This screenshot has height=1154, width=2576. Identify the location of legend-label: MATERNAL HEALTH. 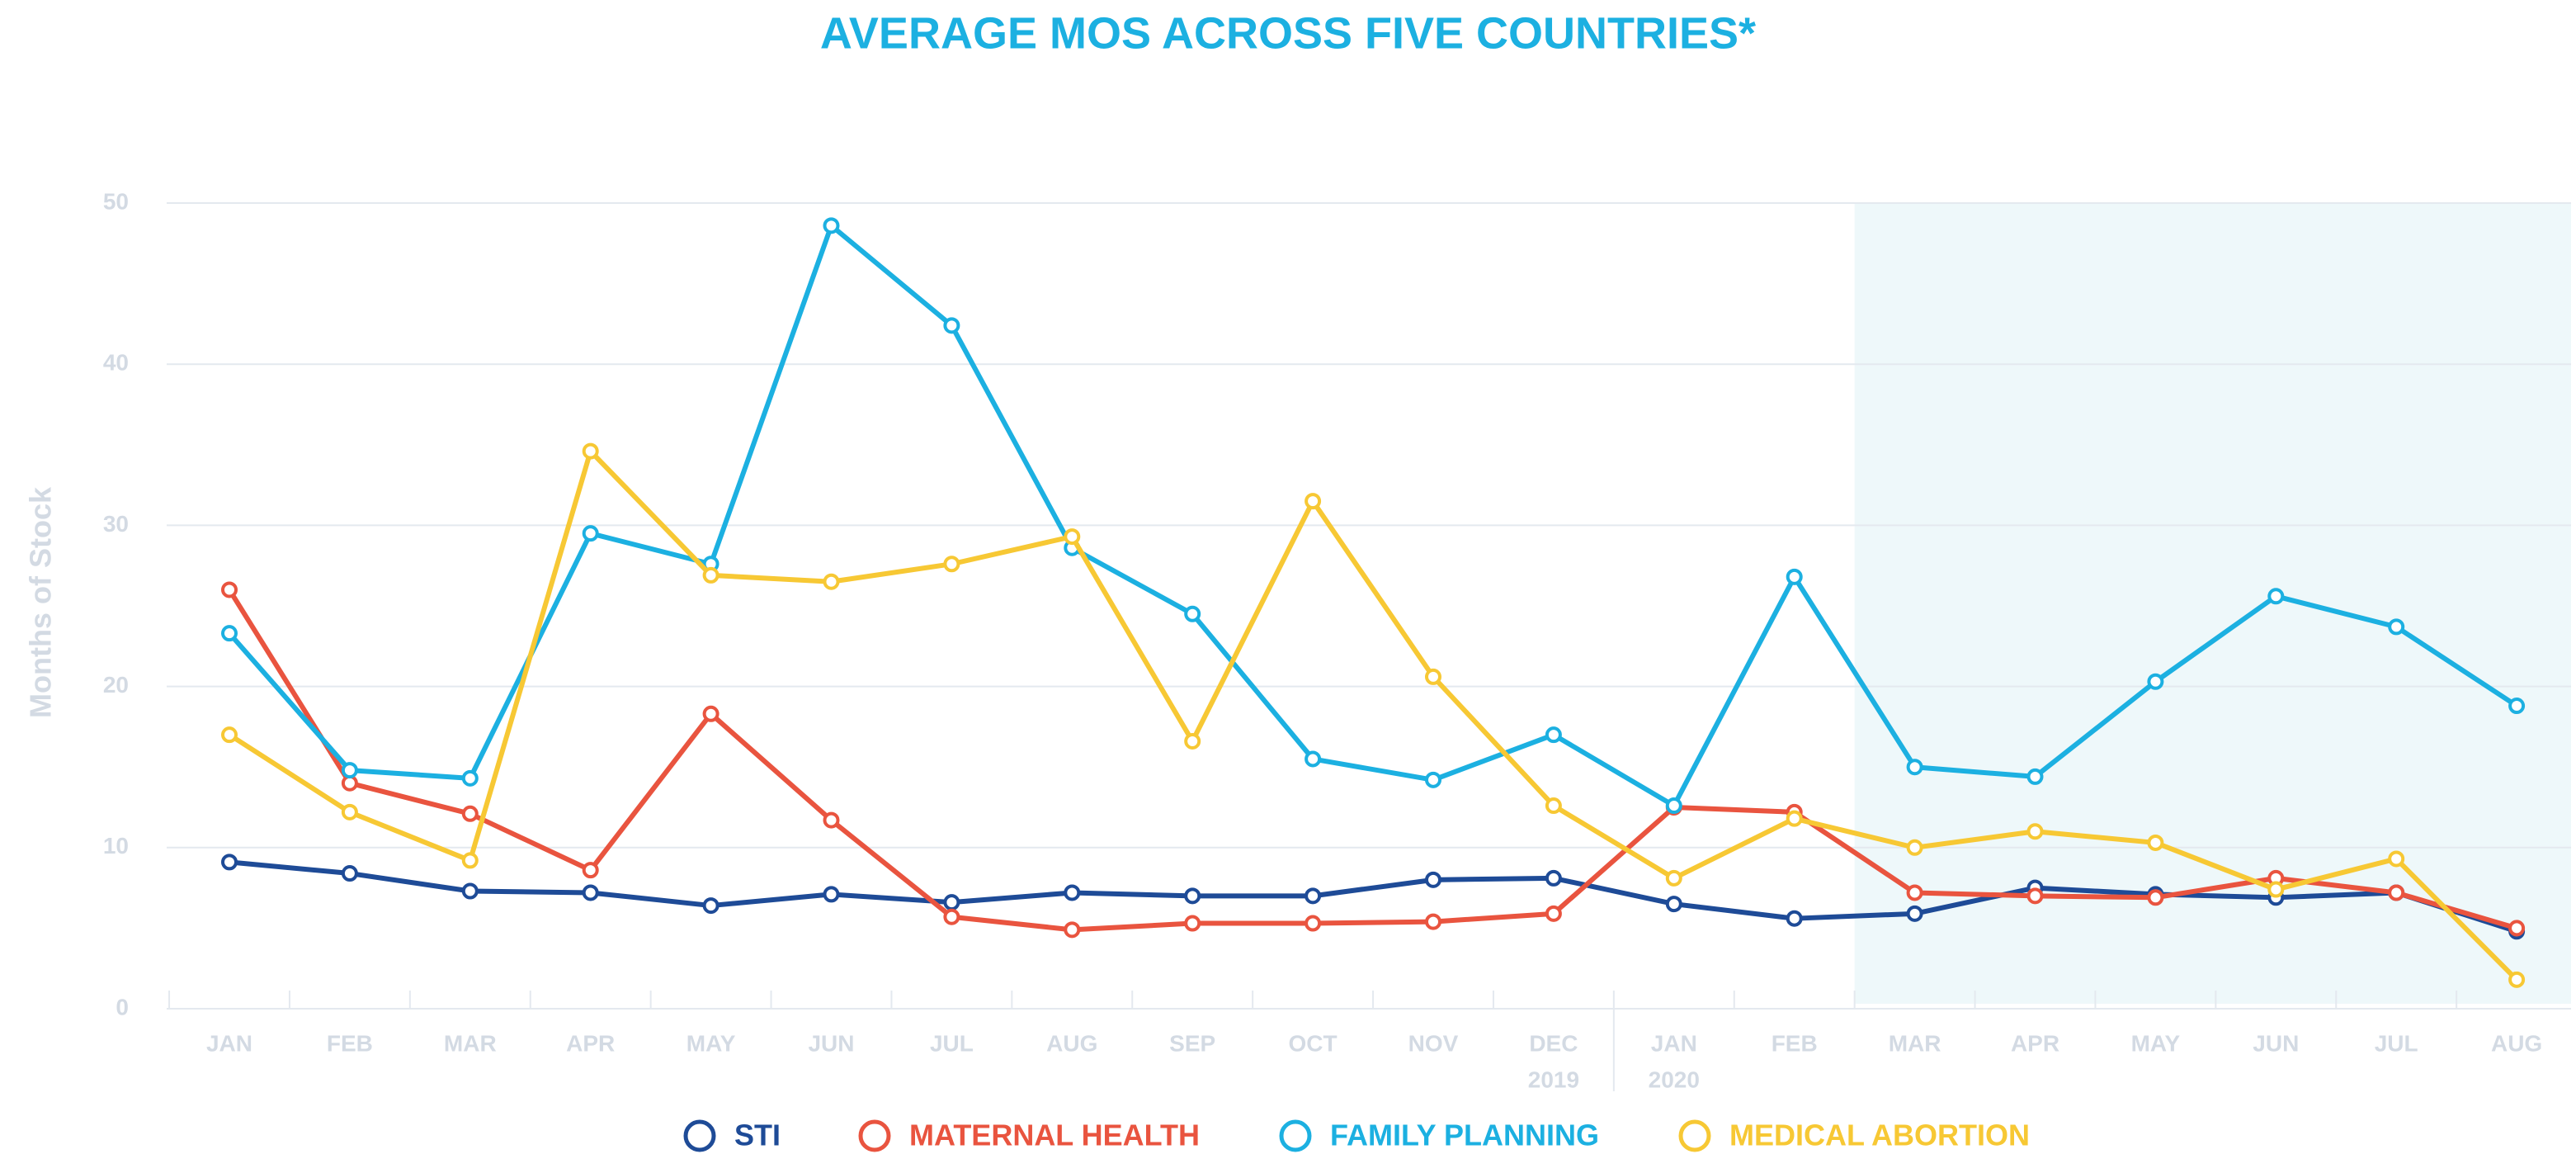
(1054, 1135).